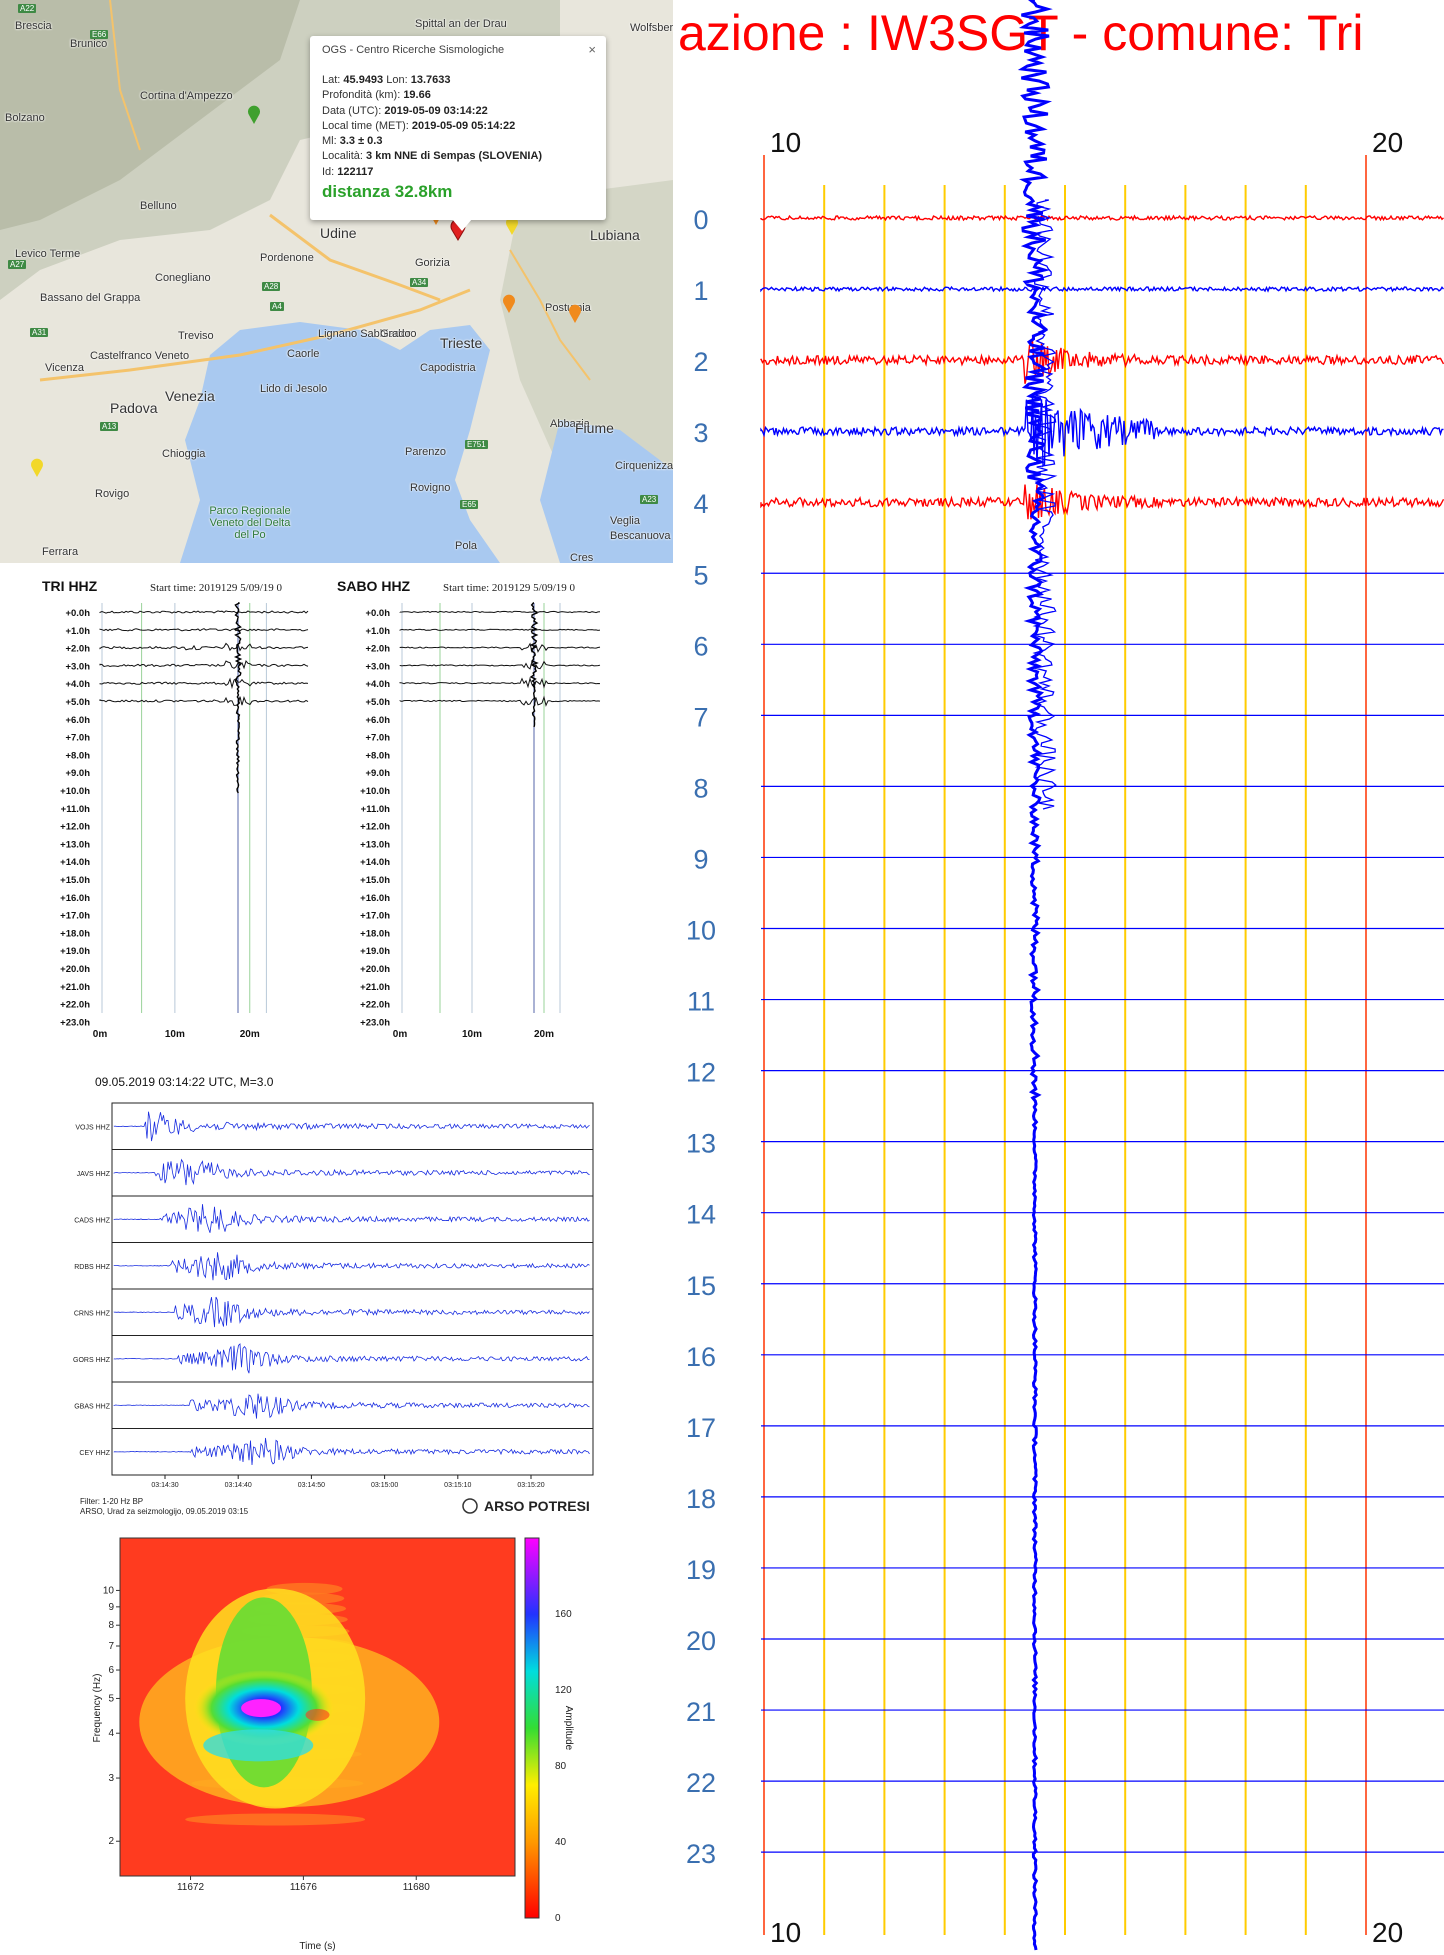 This screenshot has height=1955, width=1444. What do you see at coordinates (338, 233) in the screenshot?
I see `map-place-label: Udine` at bounding box center [338, 233].